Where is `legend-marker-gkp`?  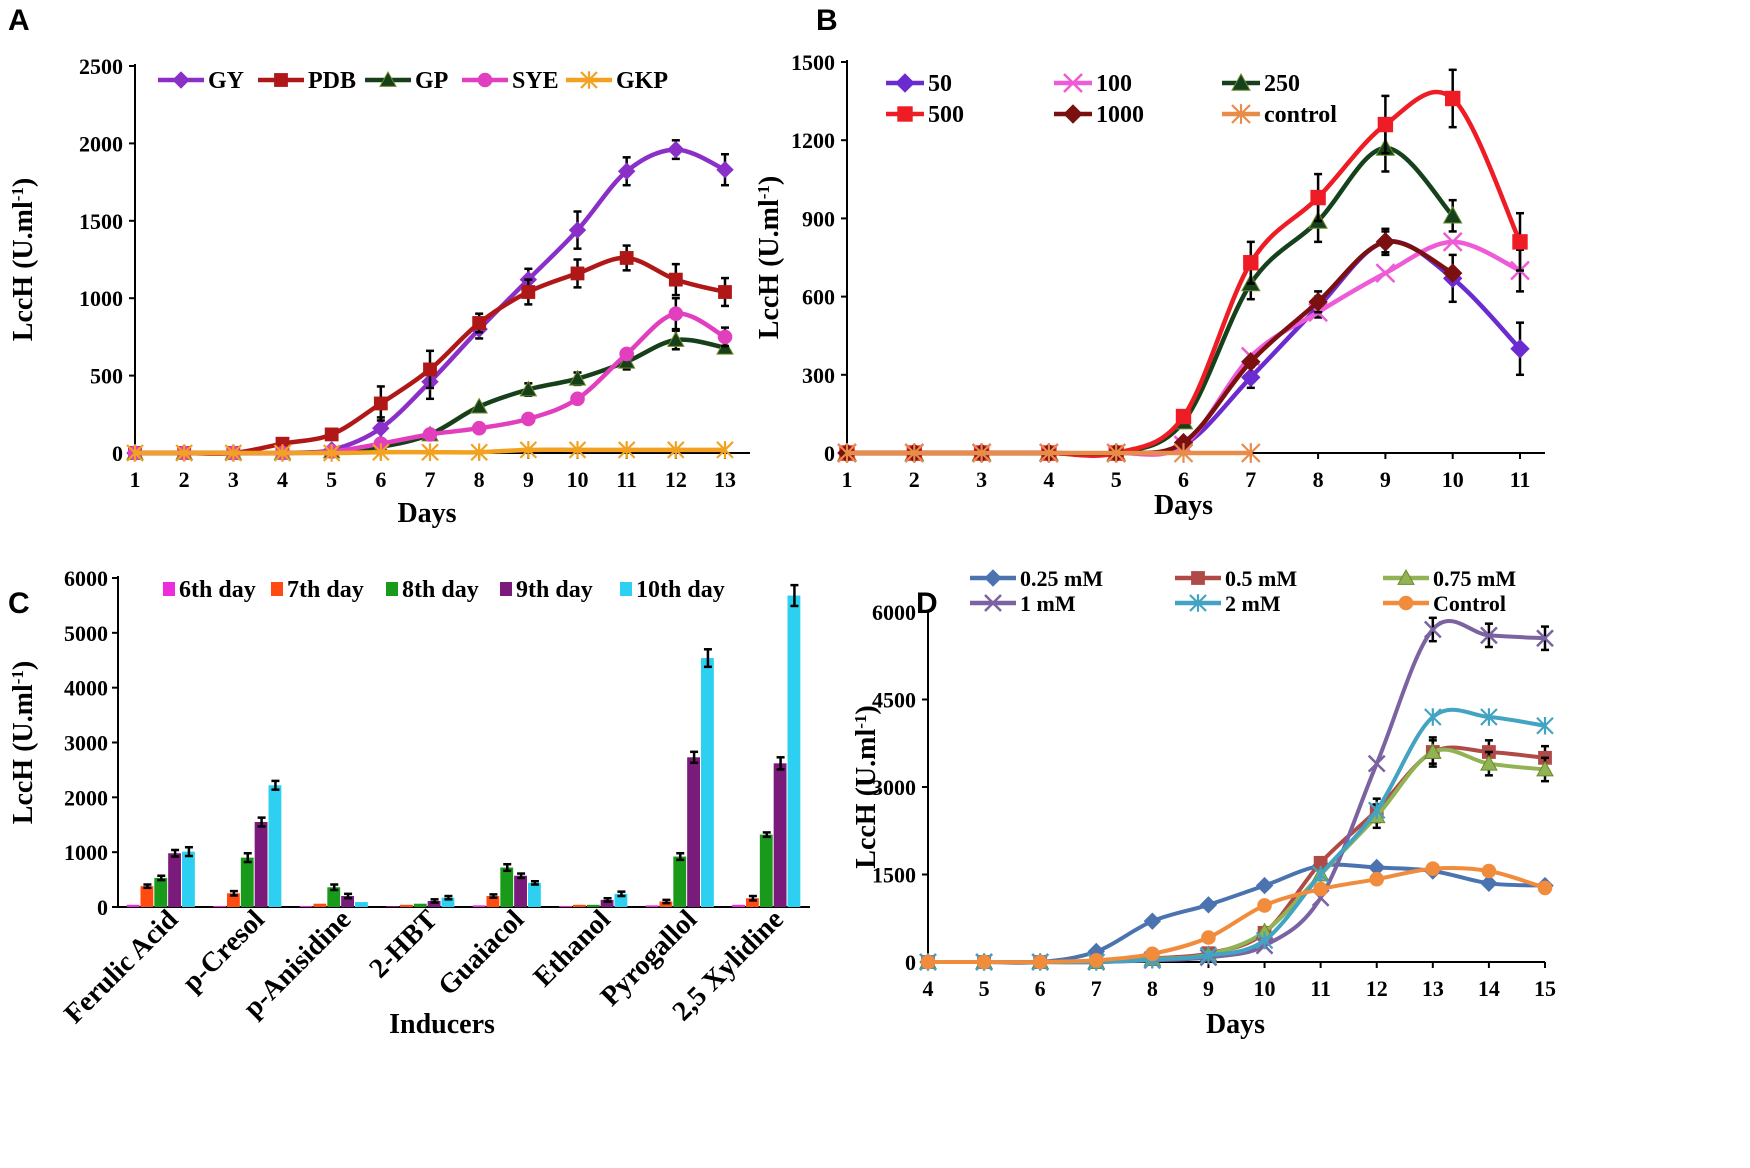
legend-marker-gkp is located at coordinates (589, 80).